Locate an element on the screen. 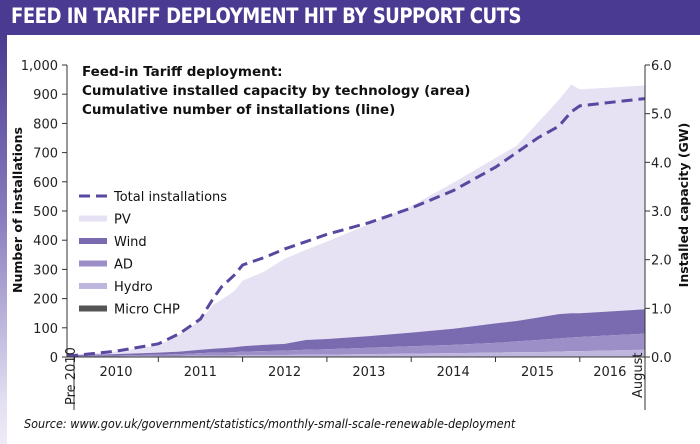 The width and height of the screenshot is (700, 444). legend-label: Hydro is located at coordinates (133, 287).